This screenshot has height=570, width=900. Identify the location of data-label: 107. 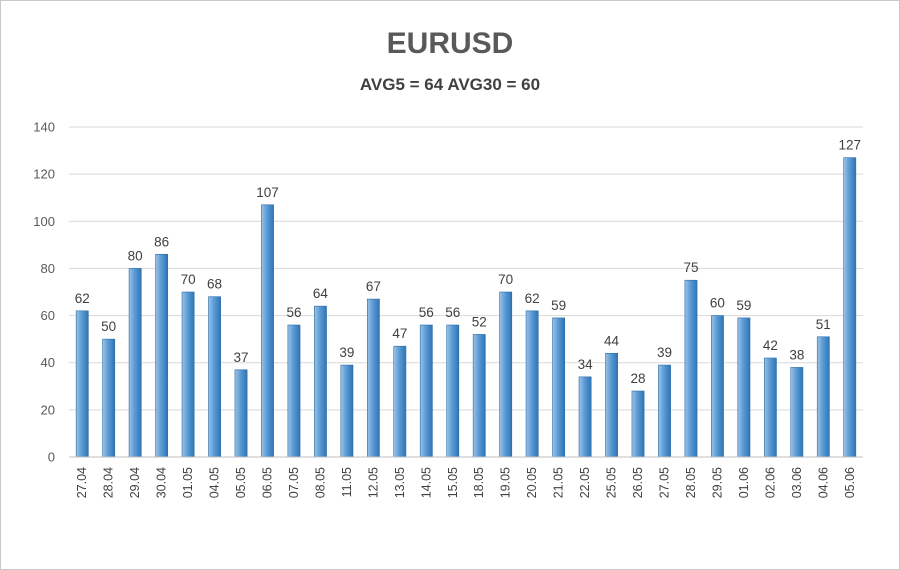
(267, 192).